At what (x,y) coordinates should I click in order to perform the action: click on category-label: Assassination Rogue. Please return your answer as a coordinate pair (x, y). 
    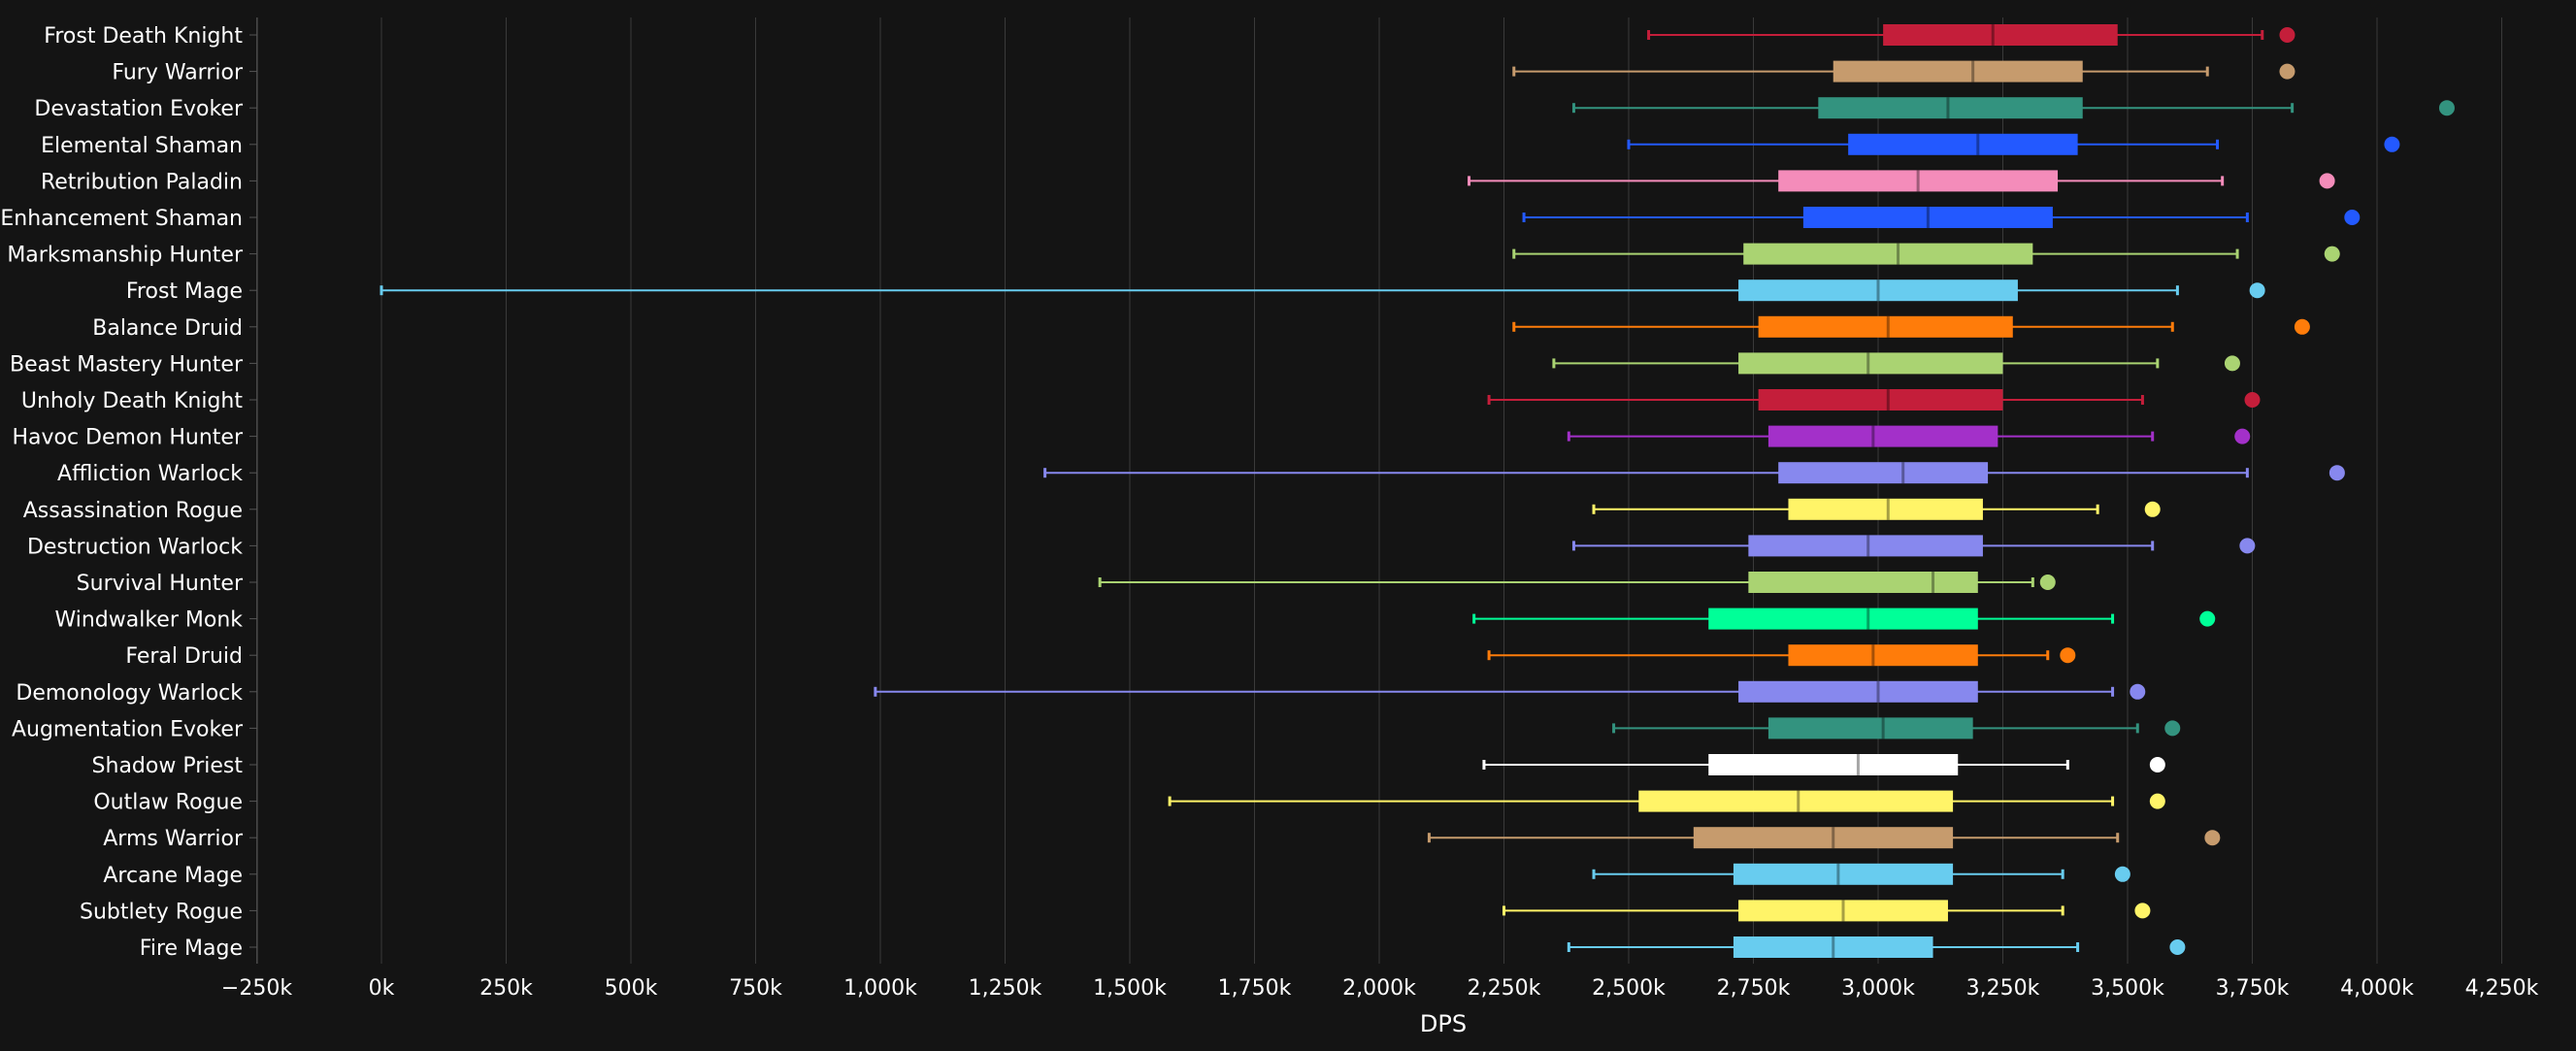
    Looking at the image, I should click on (133, 511).